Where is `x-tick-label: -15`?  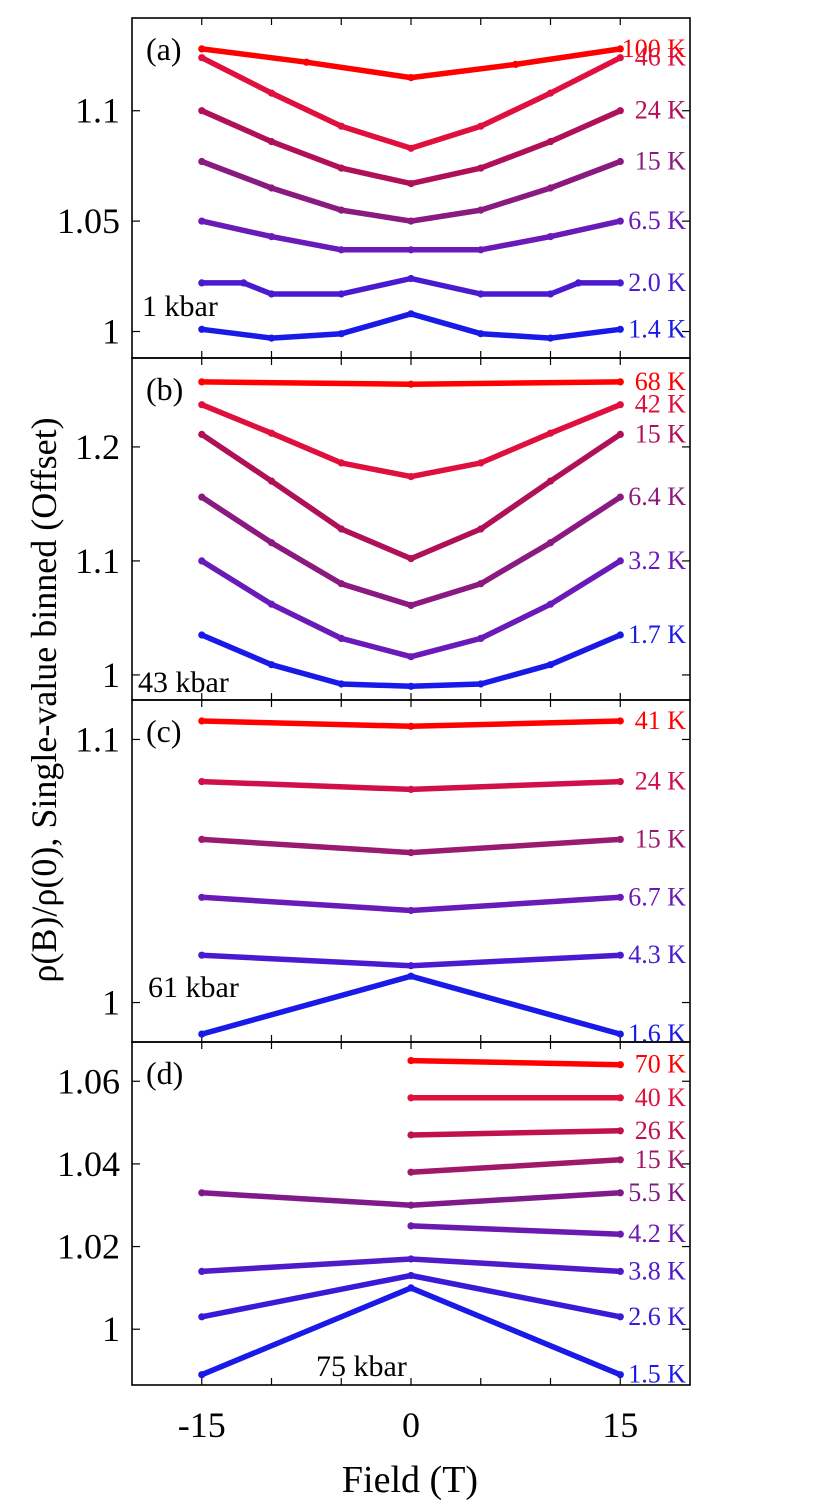 x-tick-label: -15 is located at coordinates (202, 1425).